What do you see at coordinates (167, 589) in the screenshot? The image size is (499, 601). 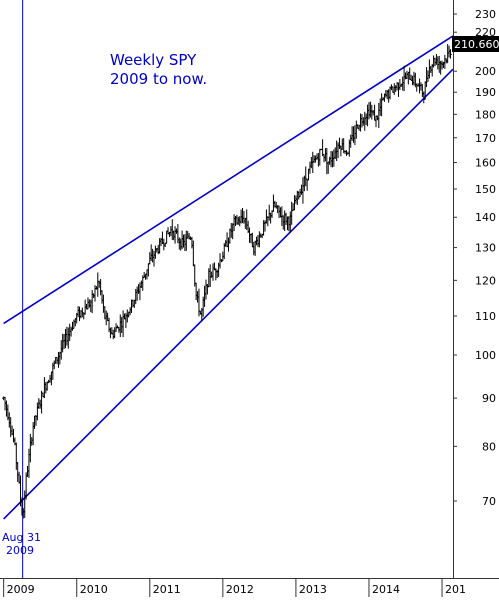 I see `x-tick-label: 2011` at bounding box center [167, 589].